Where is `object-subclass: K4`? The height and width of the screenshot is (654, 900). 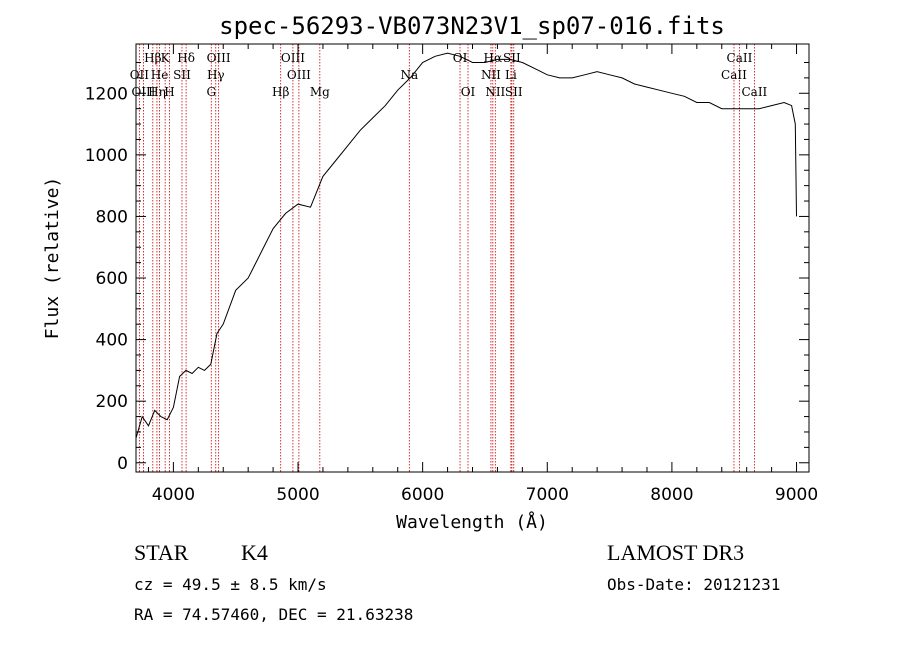 object-subclass: K4 is located at coordinates (254, 552).